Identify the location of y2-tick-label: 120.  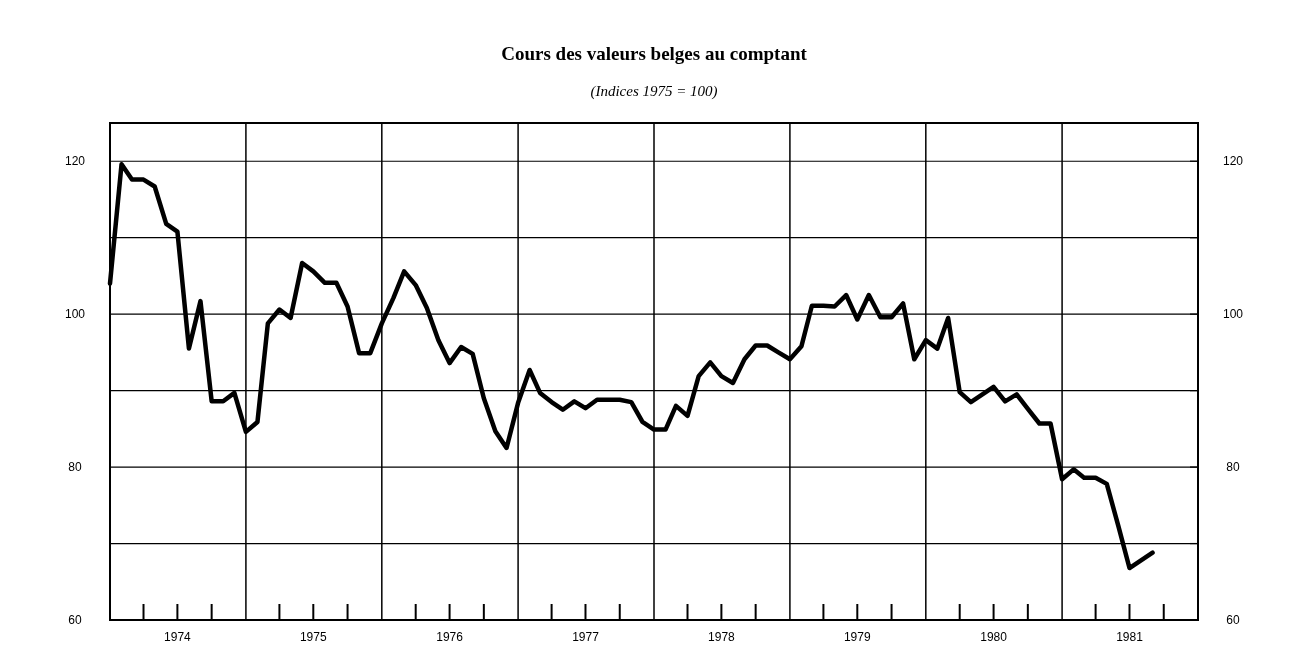
(1233, 161).